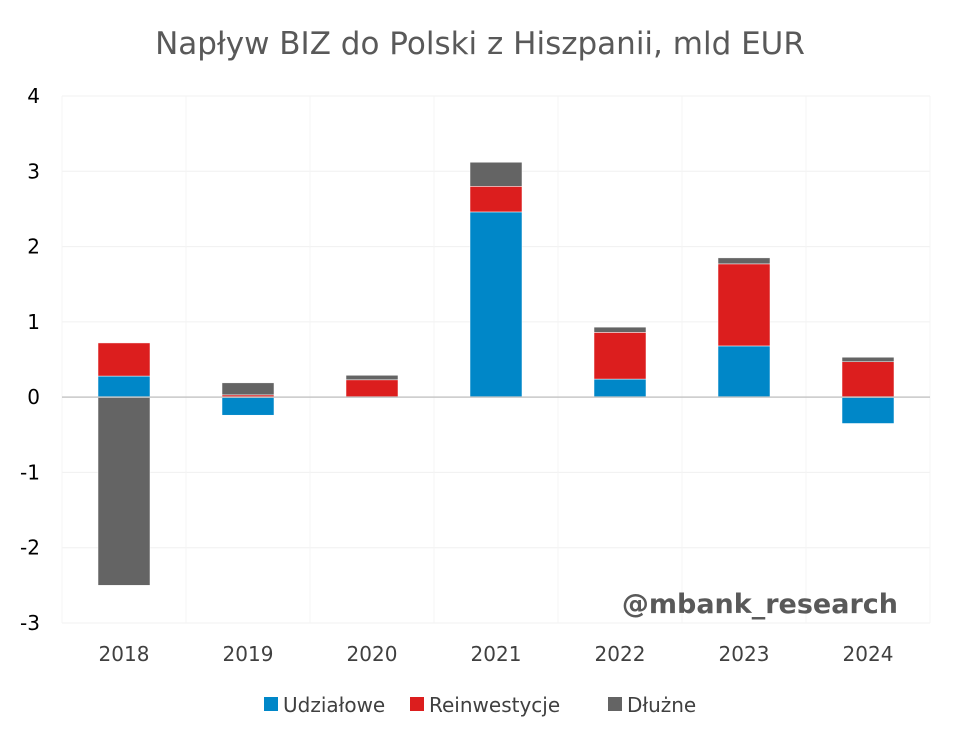 The width and height of the screenshot is (960, 743). What do you see at coordinates (868, 410) in the screenshot?
I see `bar-udziałowe-2024` at bounding box center [868, 410].